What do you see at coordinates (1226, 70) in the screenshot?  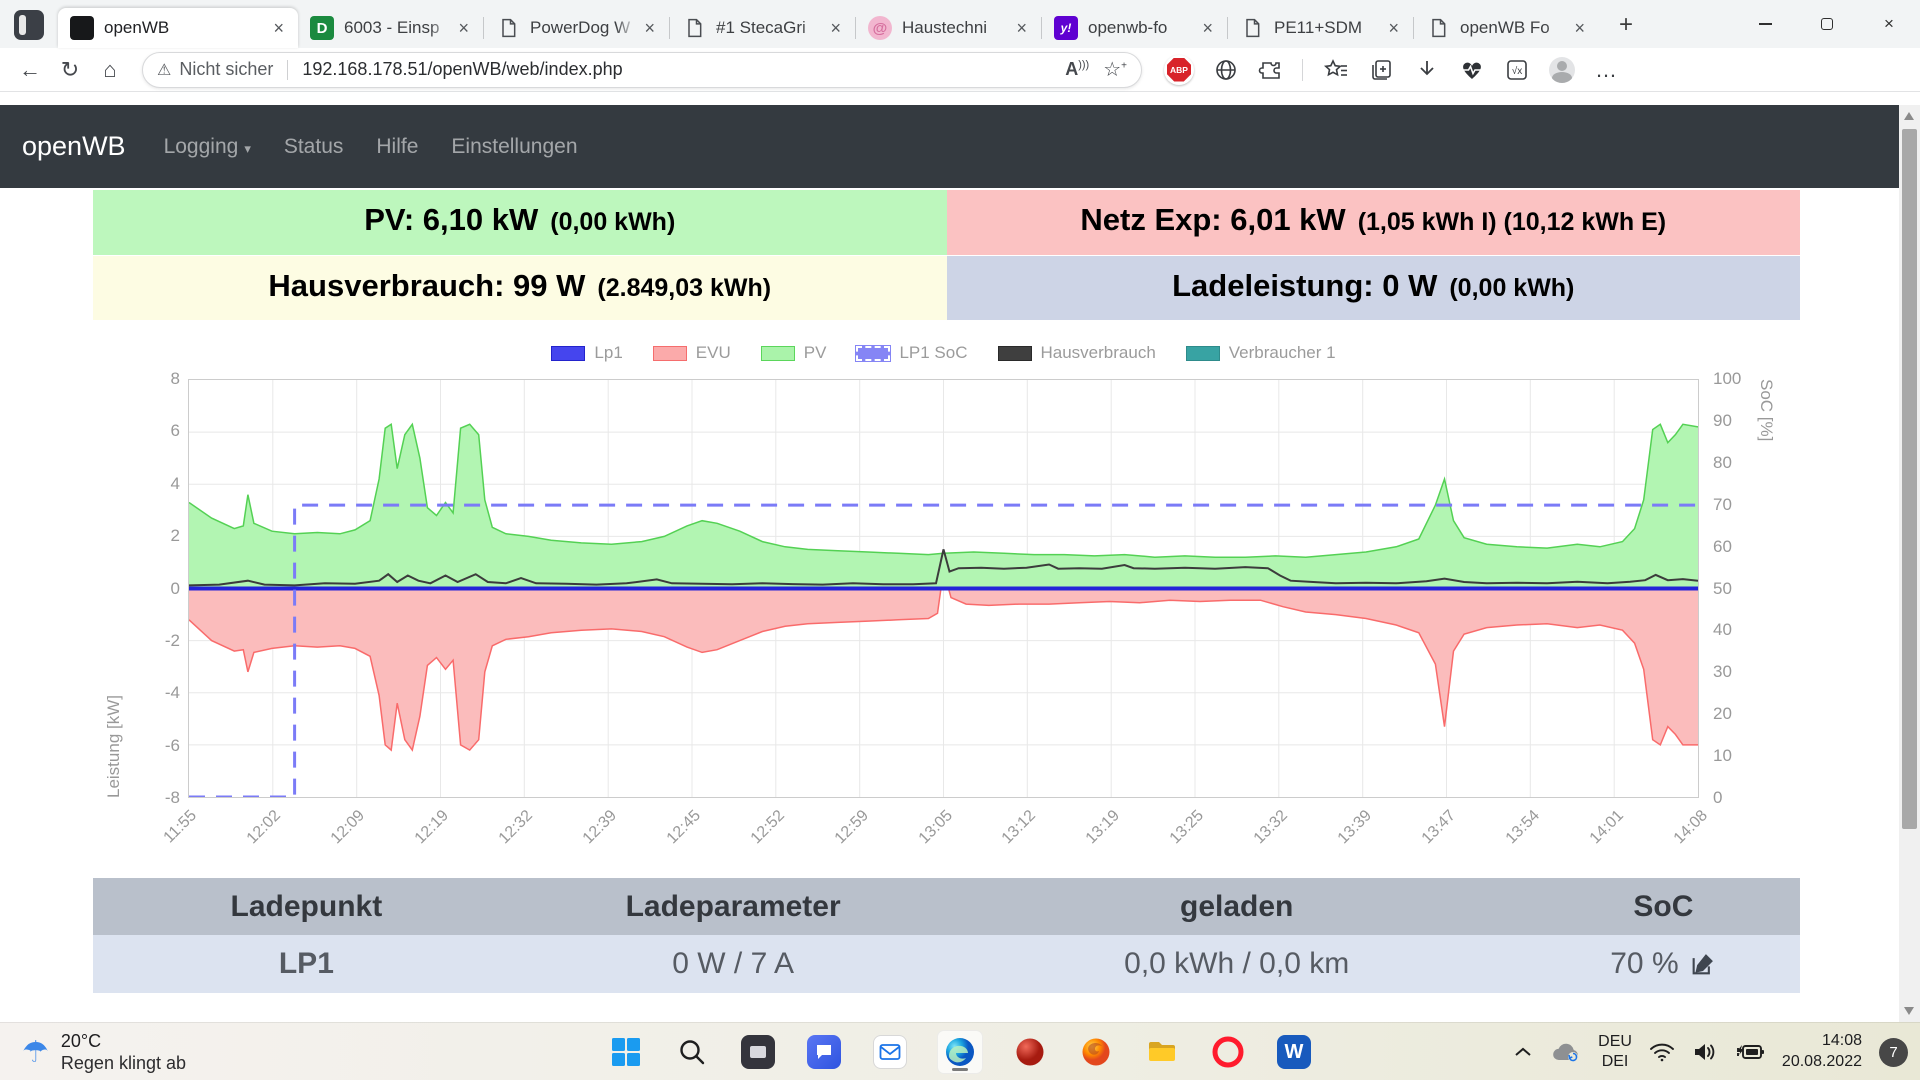 I see `globe-extension-icon` at bounding box center [1226, 70].